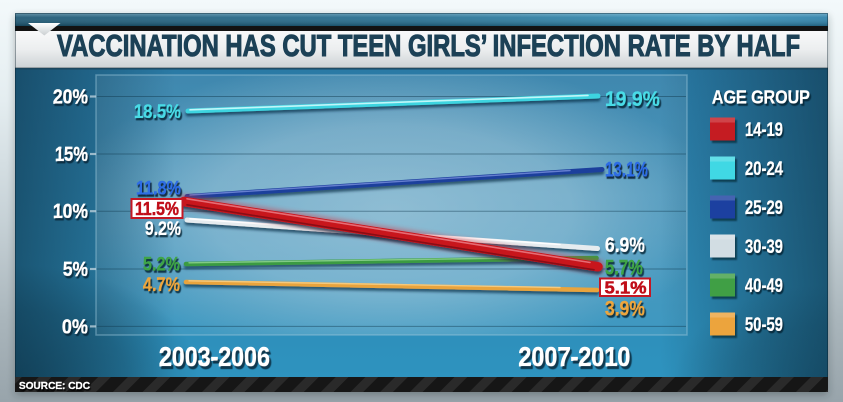 The height and width of the screenshot is (402, 843). Describe the element at coordinates (764, 130) in the screenshot. I see `svg-text: 14-19` at that location.